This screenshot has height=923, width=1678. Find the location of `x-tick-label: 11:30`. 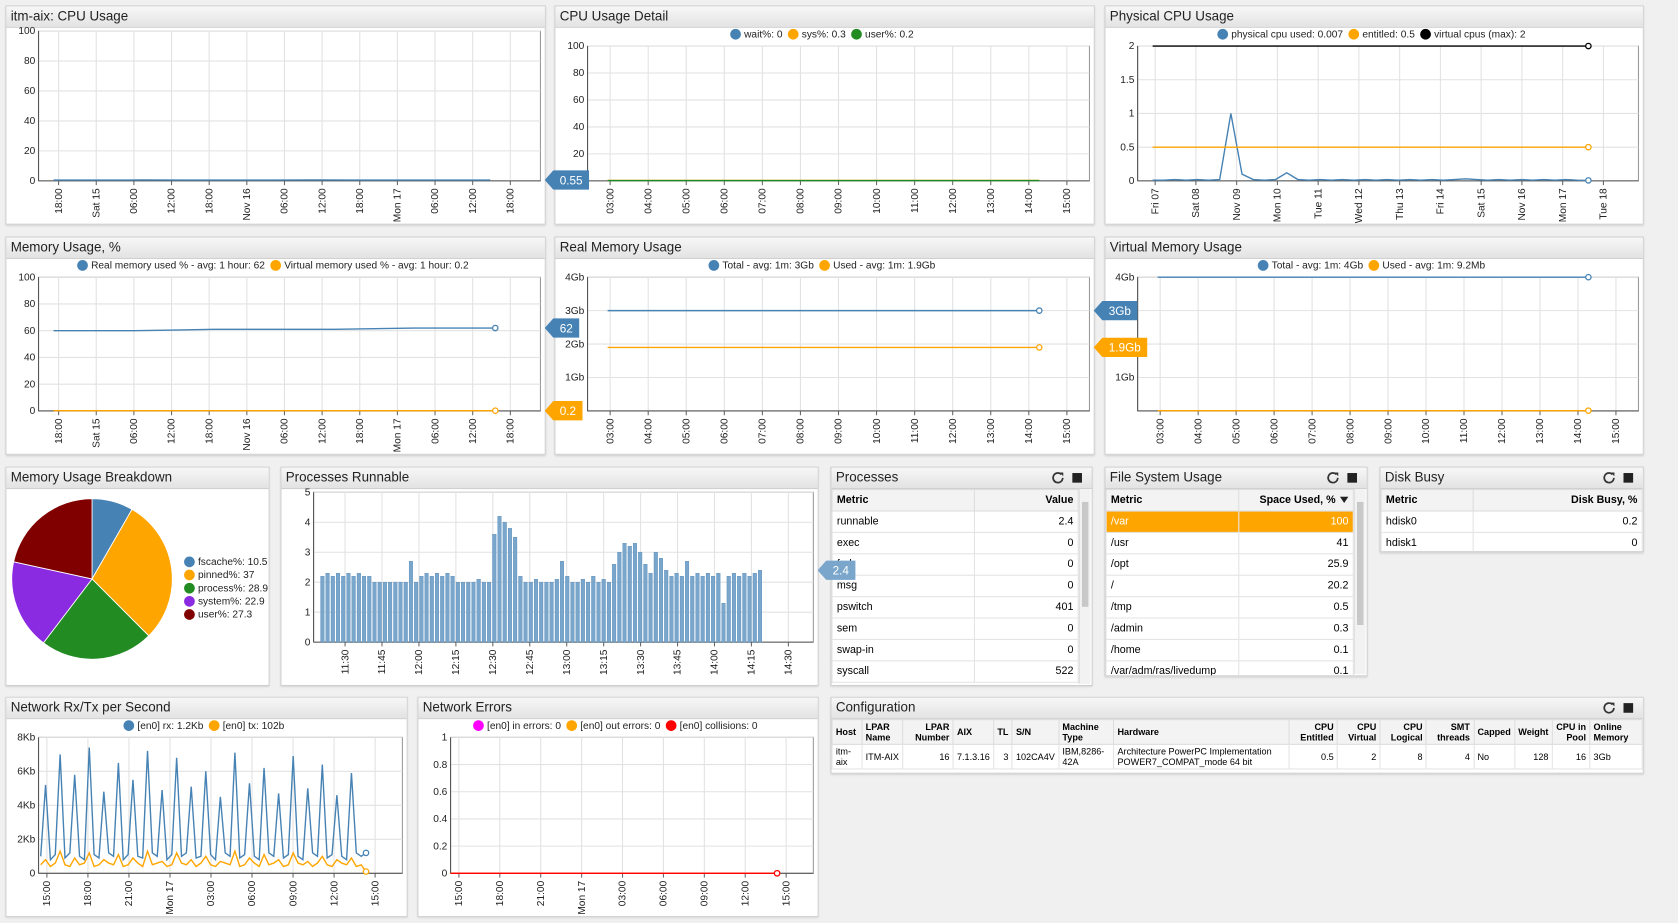

x-tick-label: 11:30 is located at coordinates (345, 661).